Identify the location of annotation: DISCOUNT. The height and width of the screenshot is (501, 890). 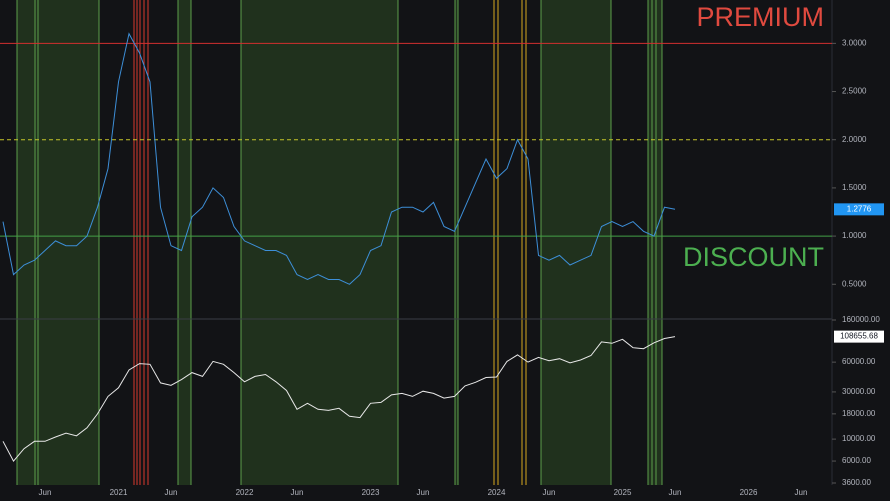
(753, 257).